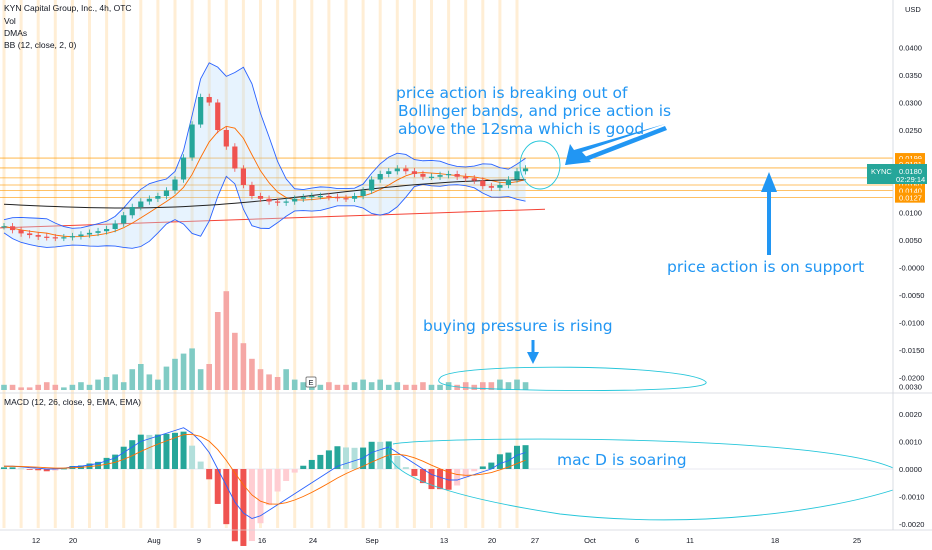 Image resolution: width=932 pixels, height=550 pixels. Describe the element at coordinates (199, 540) in the screenshot. I see `time-tick: 9` at that location.